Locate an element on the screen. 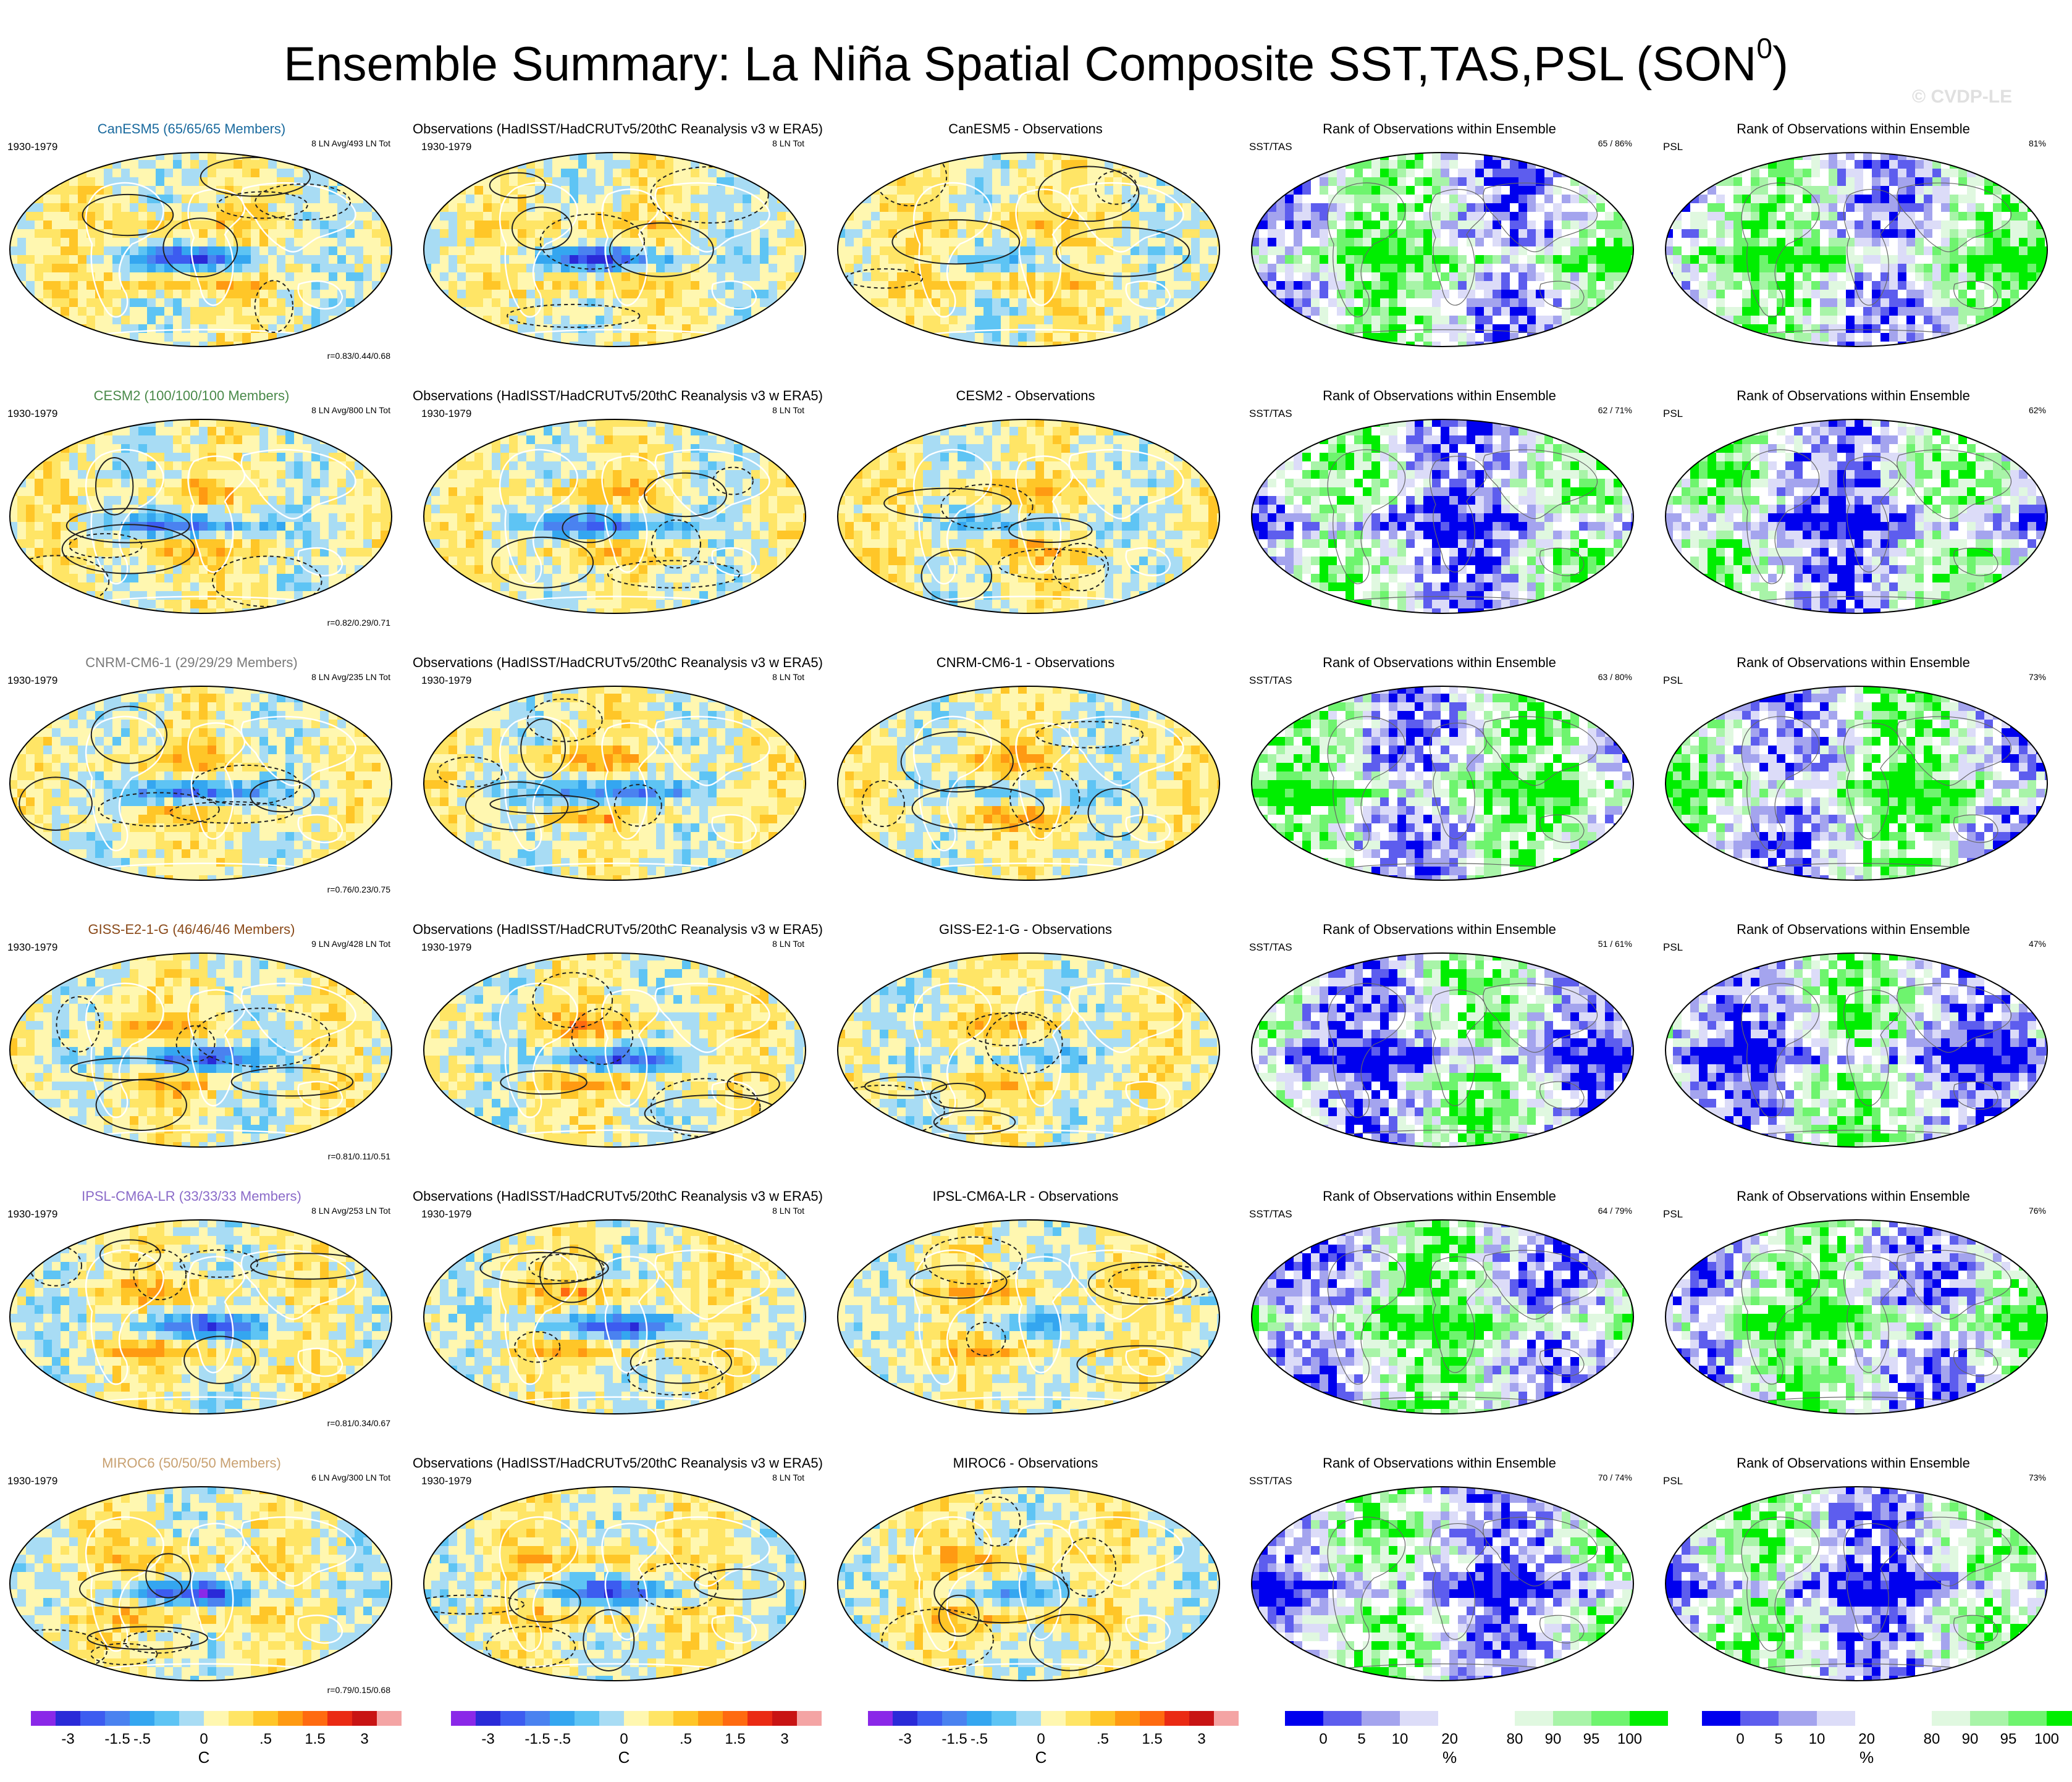 The image size is (2072, 1782). colorbar-tick-label: 100 is located at coordinates (2046, 1739).